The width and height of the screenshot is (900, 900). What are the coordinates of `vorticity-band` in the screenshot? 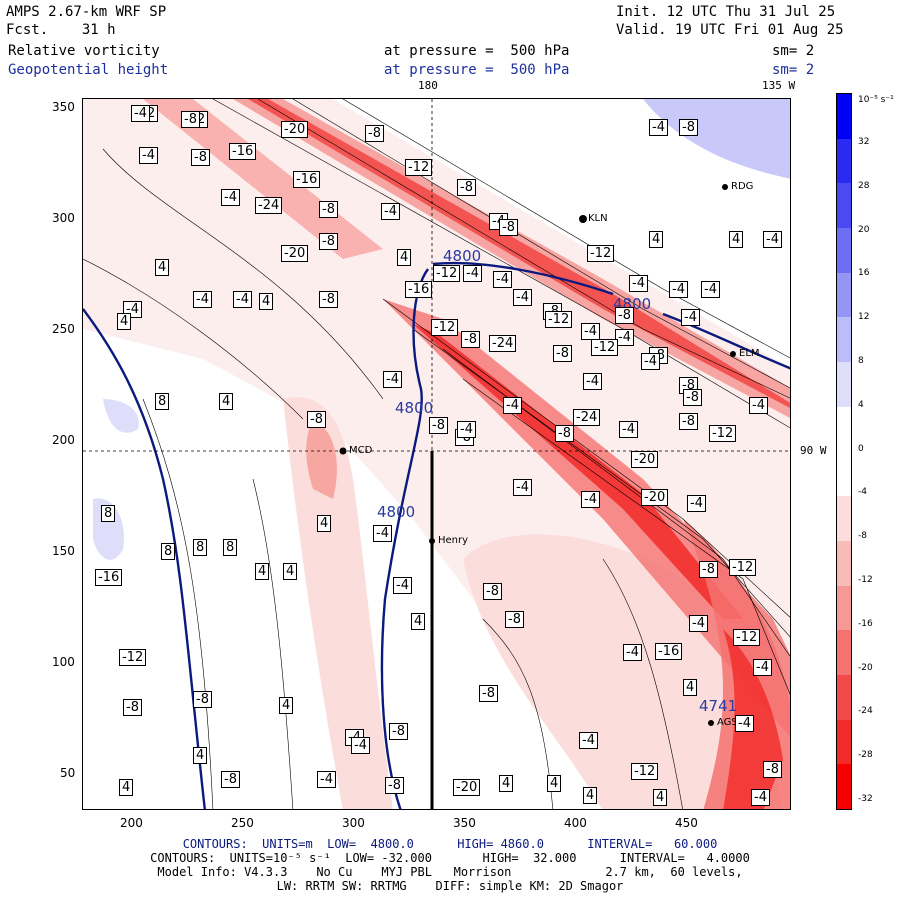 It's located at (263, 179).